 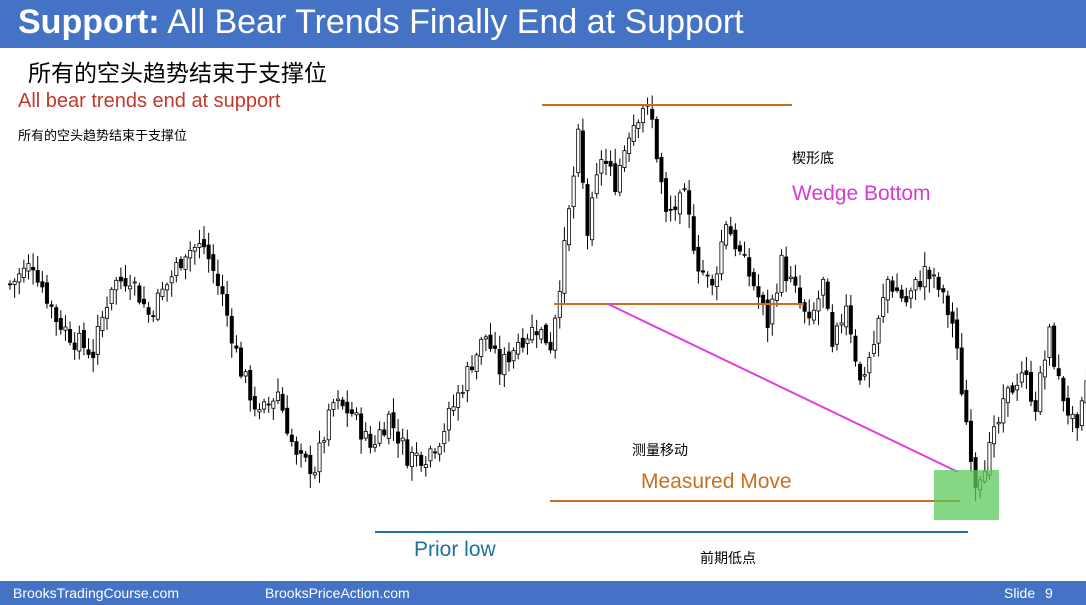 What do you see at coordinates (783, 388) in the screenshot?
I see `wedge-trend-line` at bounding box center [783, 388].